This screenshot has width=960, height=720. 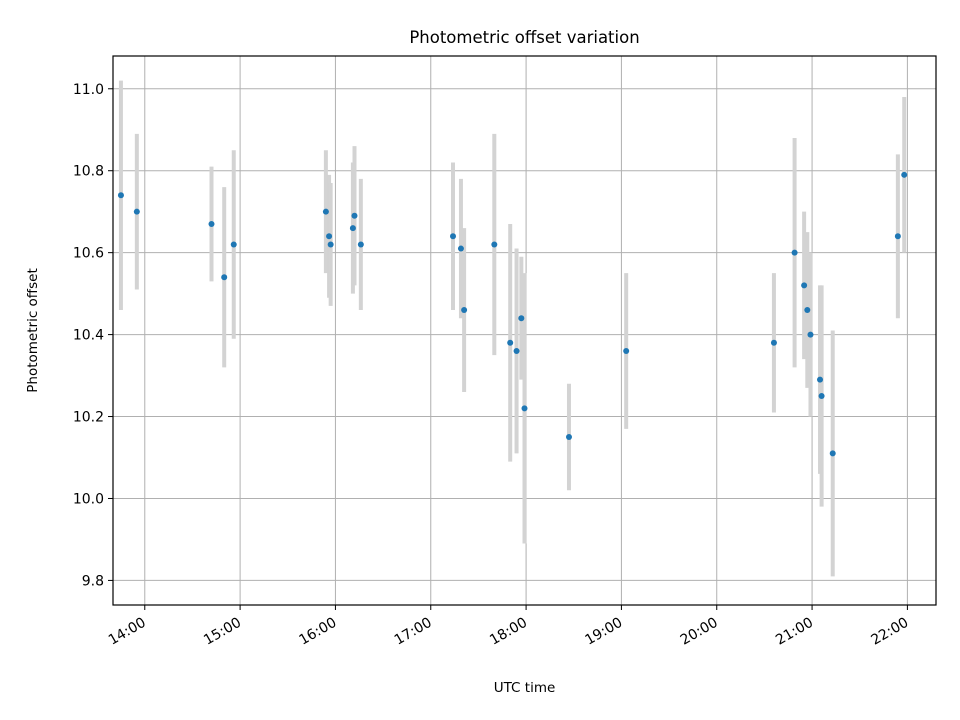 What do you see at coordinates (88, 254) in the screenshot?
I see `y-tick-label: 10.6` at bounding box center [88, 254].